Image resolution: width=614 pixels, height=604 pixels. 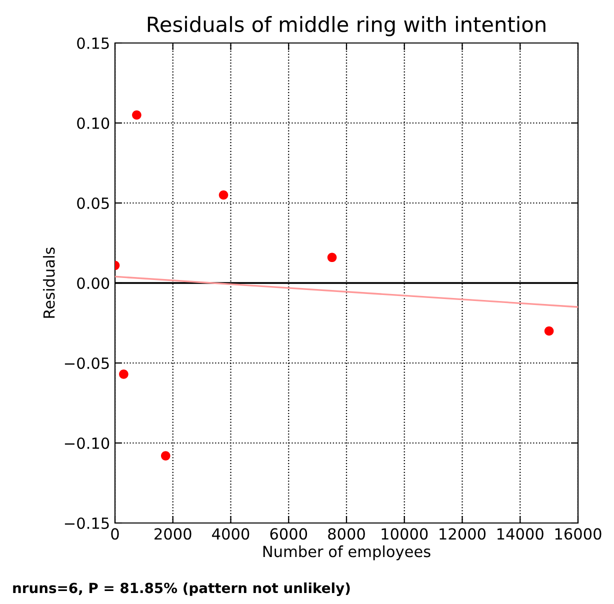 I want to click on x-tick-label: 16000, so click(x=578, y=534).